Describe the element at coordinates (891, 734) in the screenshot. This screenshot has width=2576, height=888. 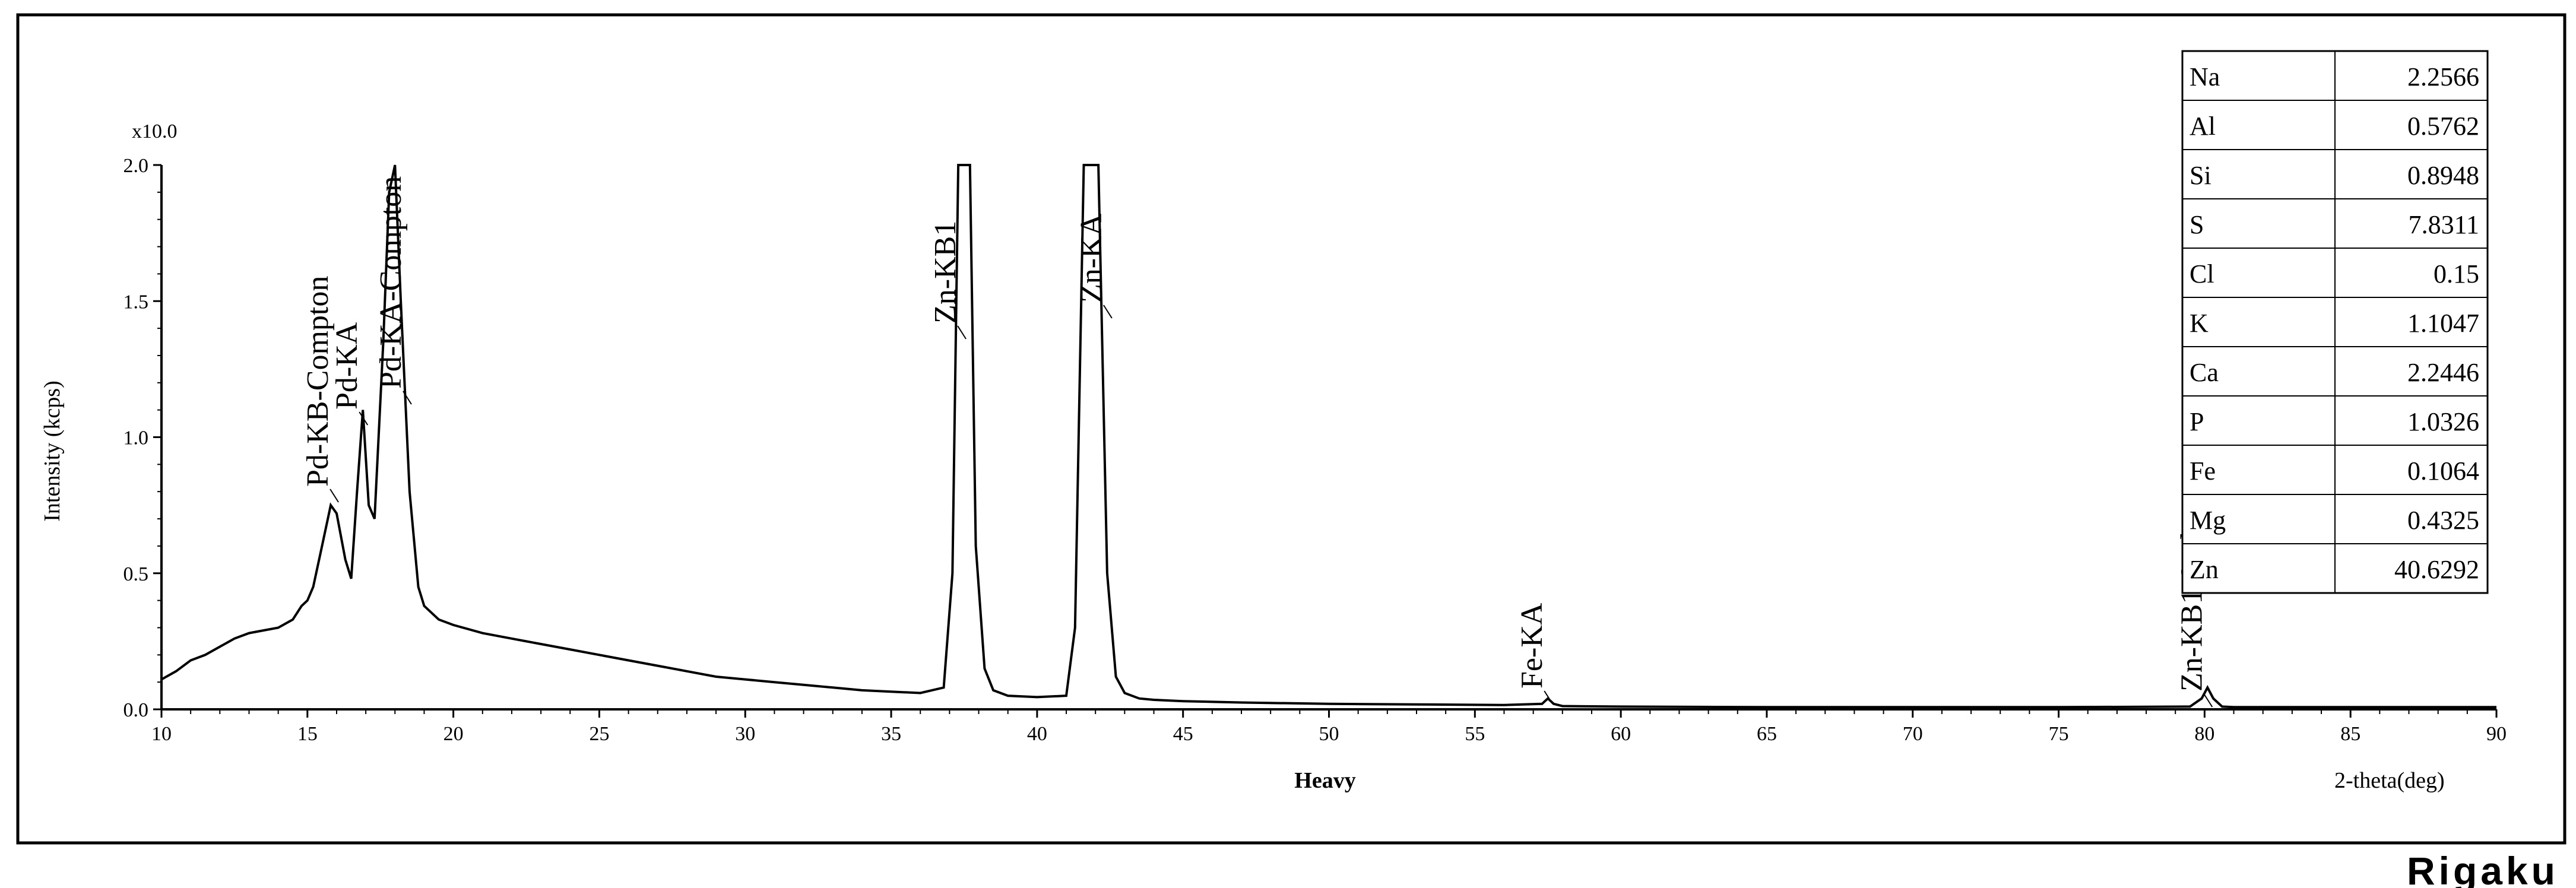
I see `x-tick-label: 35` at that location.